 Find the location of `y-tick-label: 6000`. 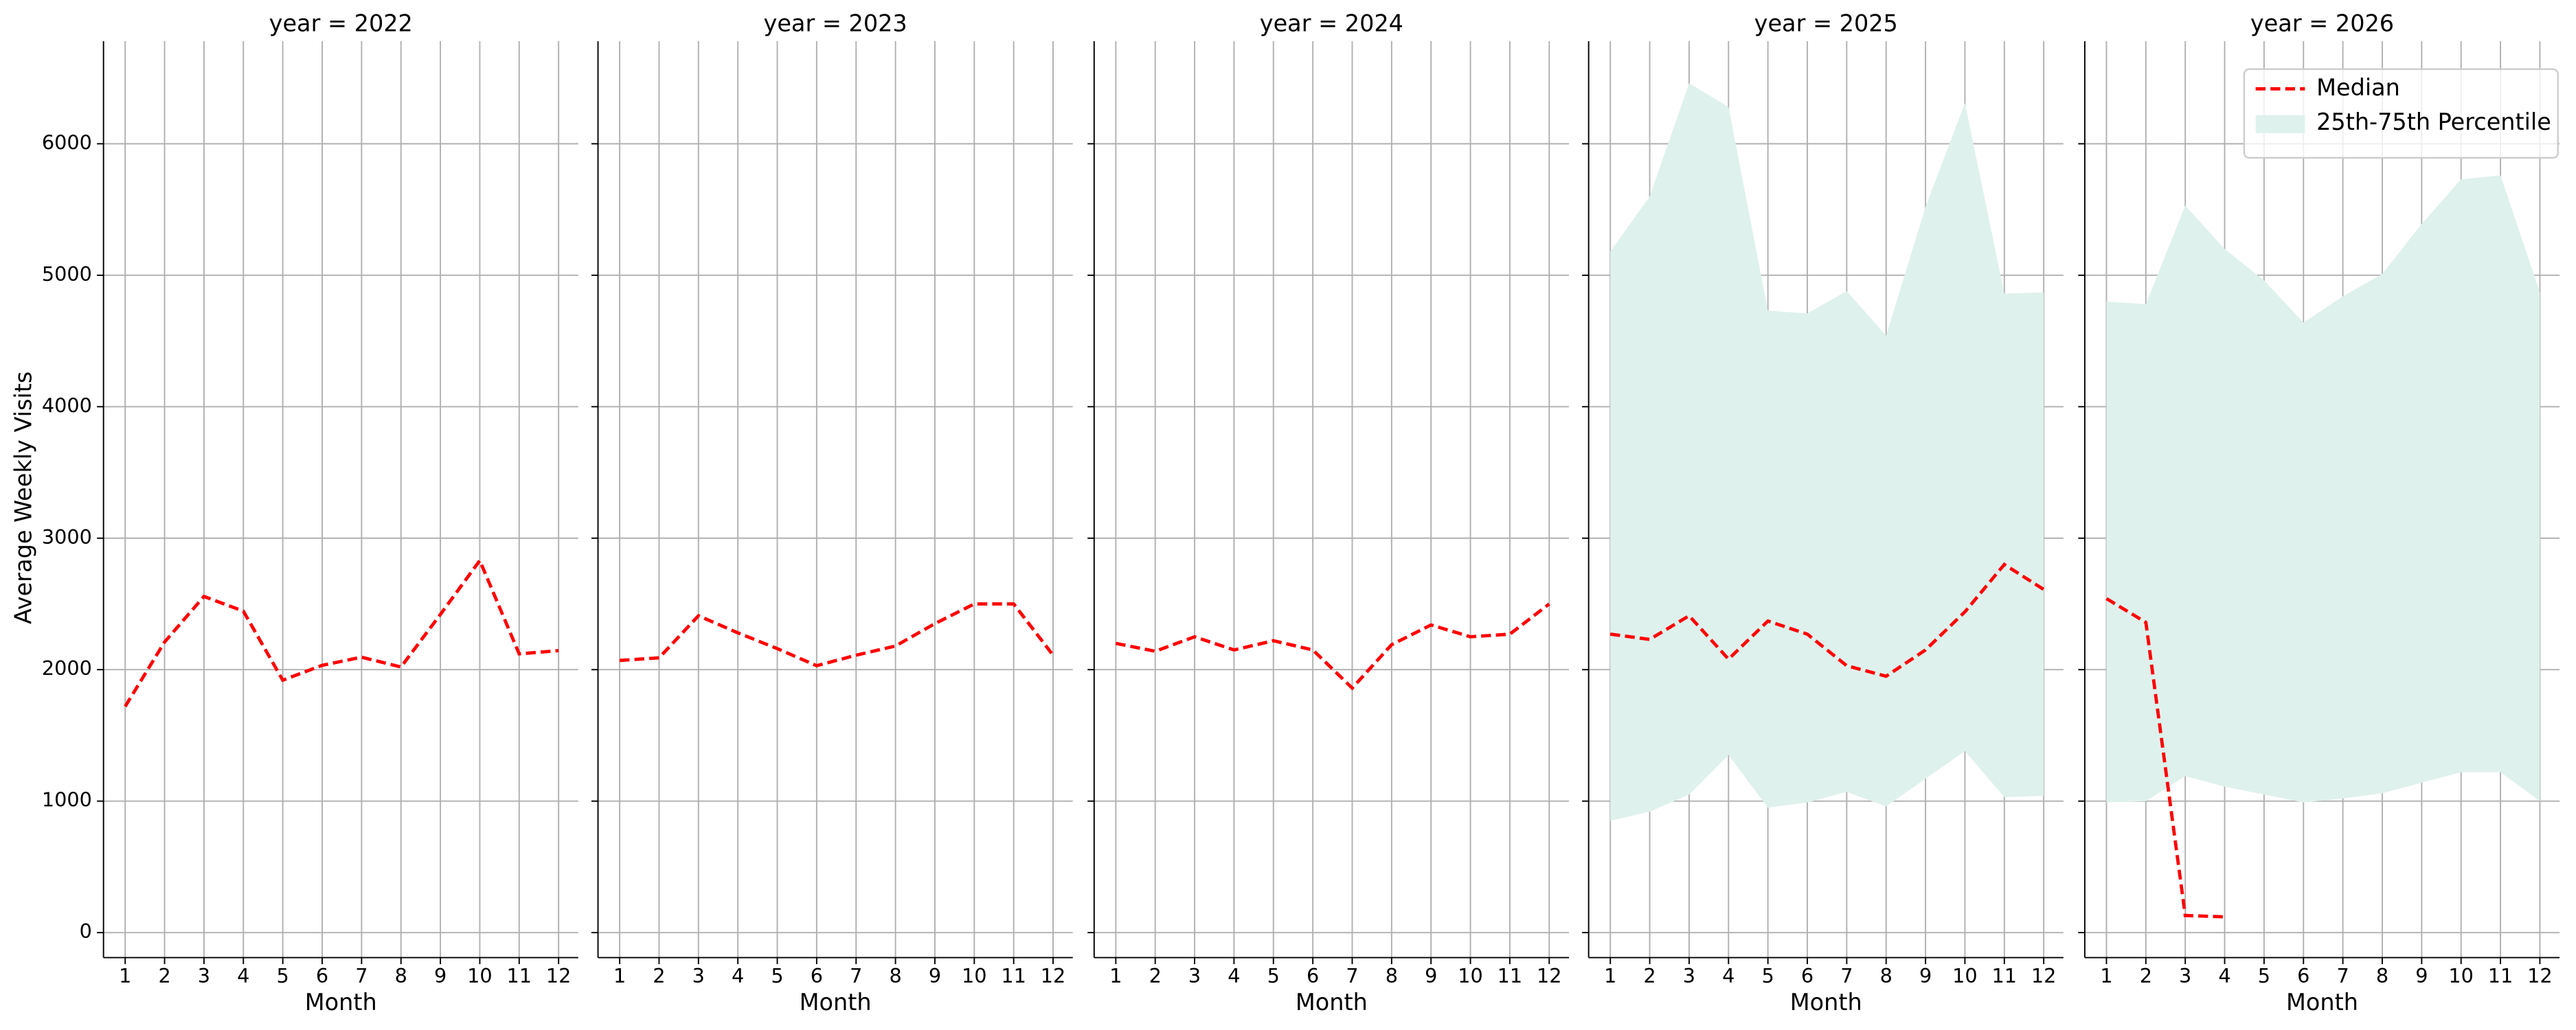

y-tick-label: 6000 is located at coordinates (67, 142).